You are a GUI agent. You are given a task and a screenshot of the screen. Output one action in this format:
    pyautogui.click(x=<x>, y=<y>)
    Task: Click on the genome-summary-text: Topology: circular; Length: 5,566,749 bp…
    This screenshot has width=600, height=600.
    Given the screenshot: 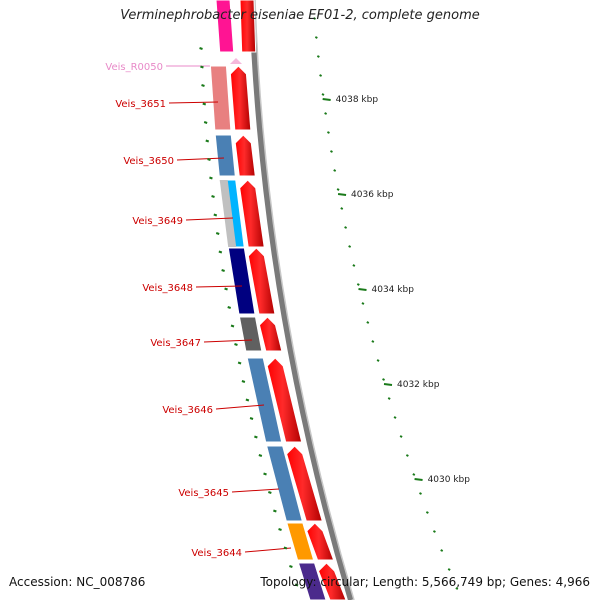 What is the action you would take?
    pyautogui.click(x=425, y=582)
    